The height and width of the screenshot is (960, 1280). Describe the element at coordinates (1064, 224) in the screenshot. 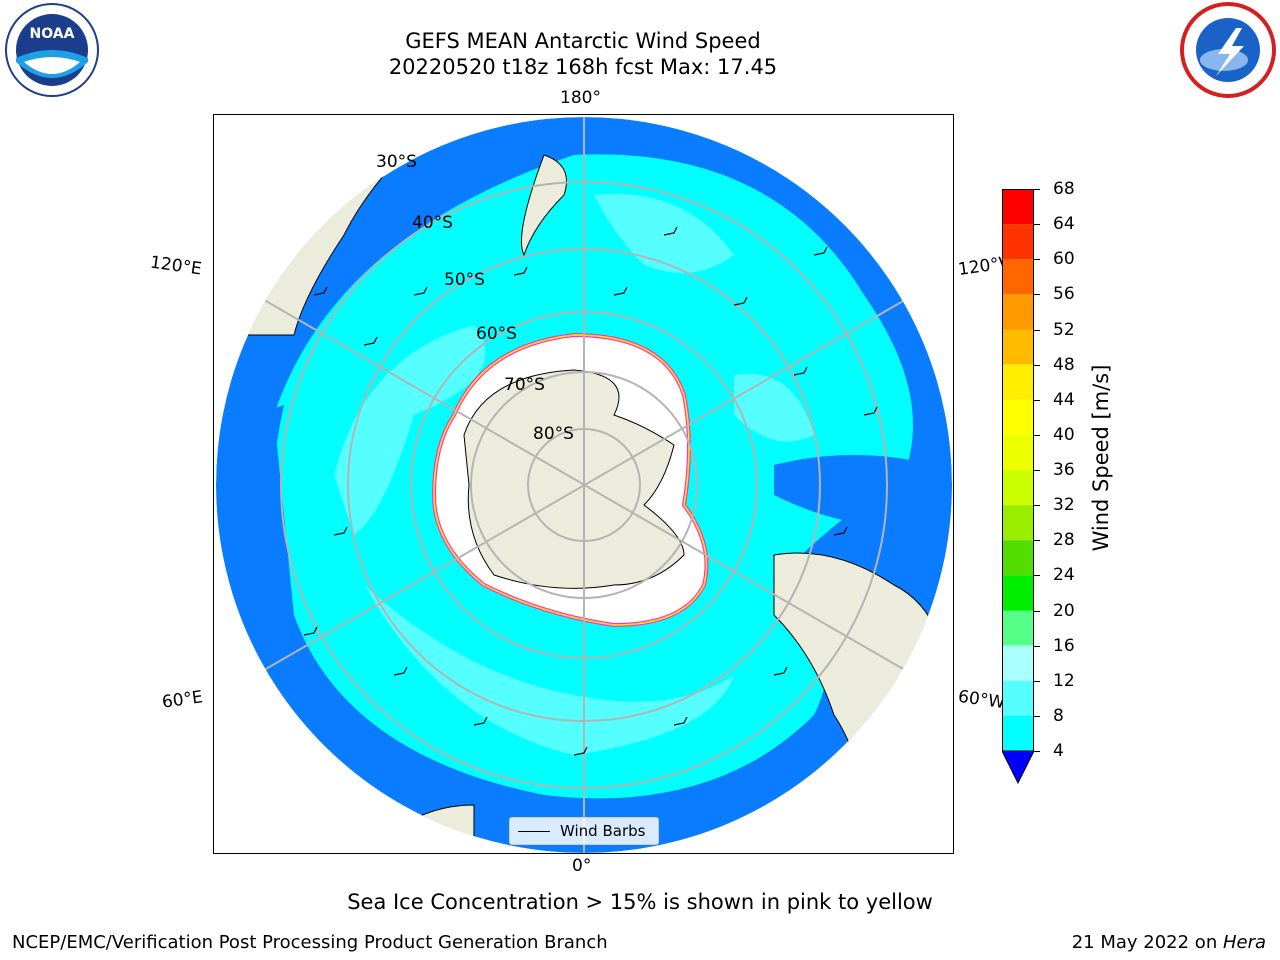

I see `colorbar-tick-label: 64` at that location.